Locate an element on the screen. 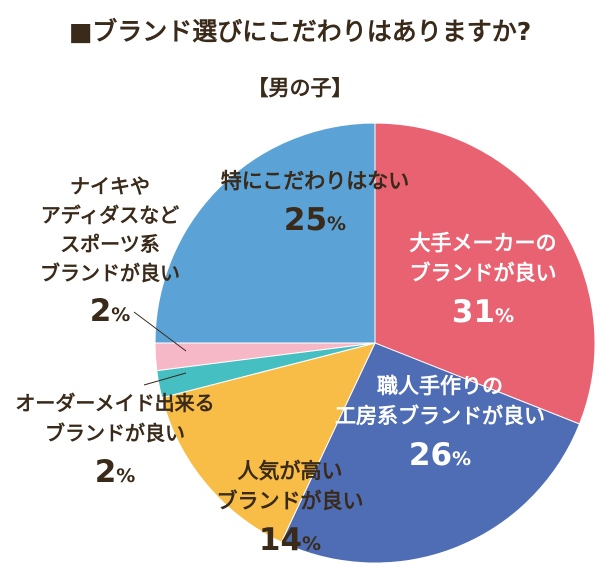  chart-subtitle: 【男の子】 is located at coordinates (300, 88).